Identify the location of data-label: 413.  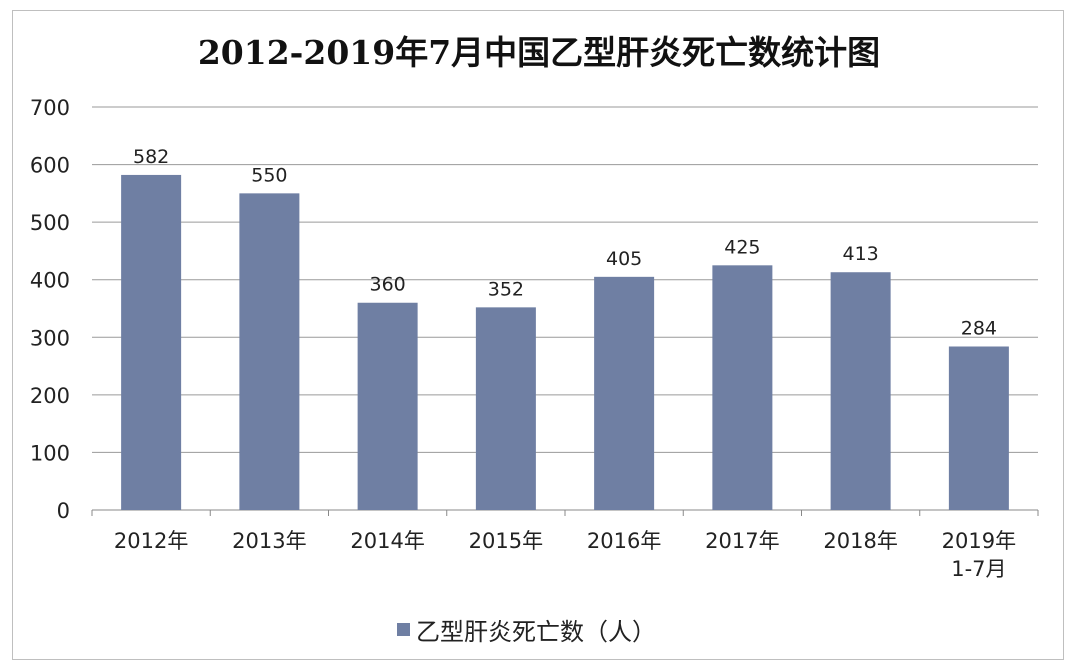
(860, 254).